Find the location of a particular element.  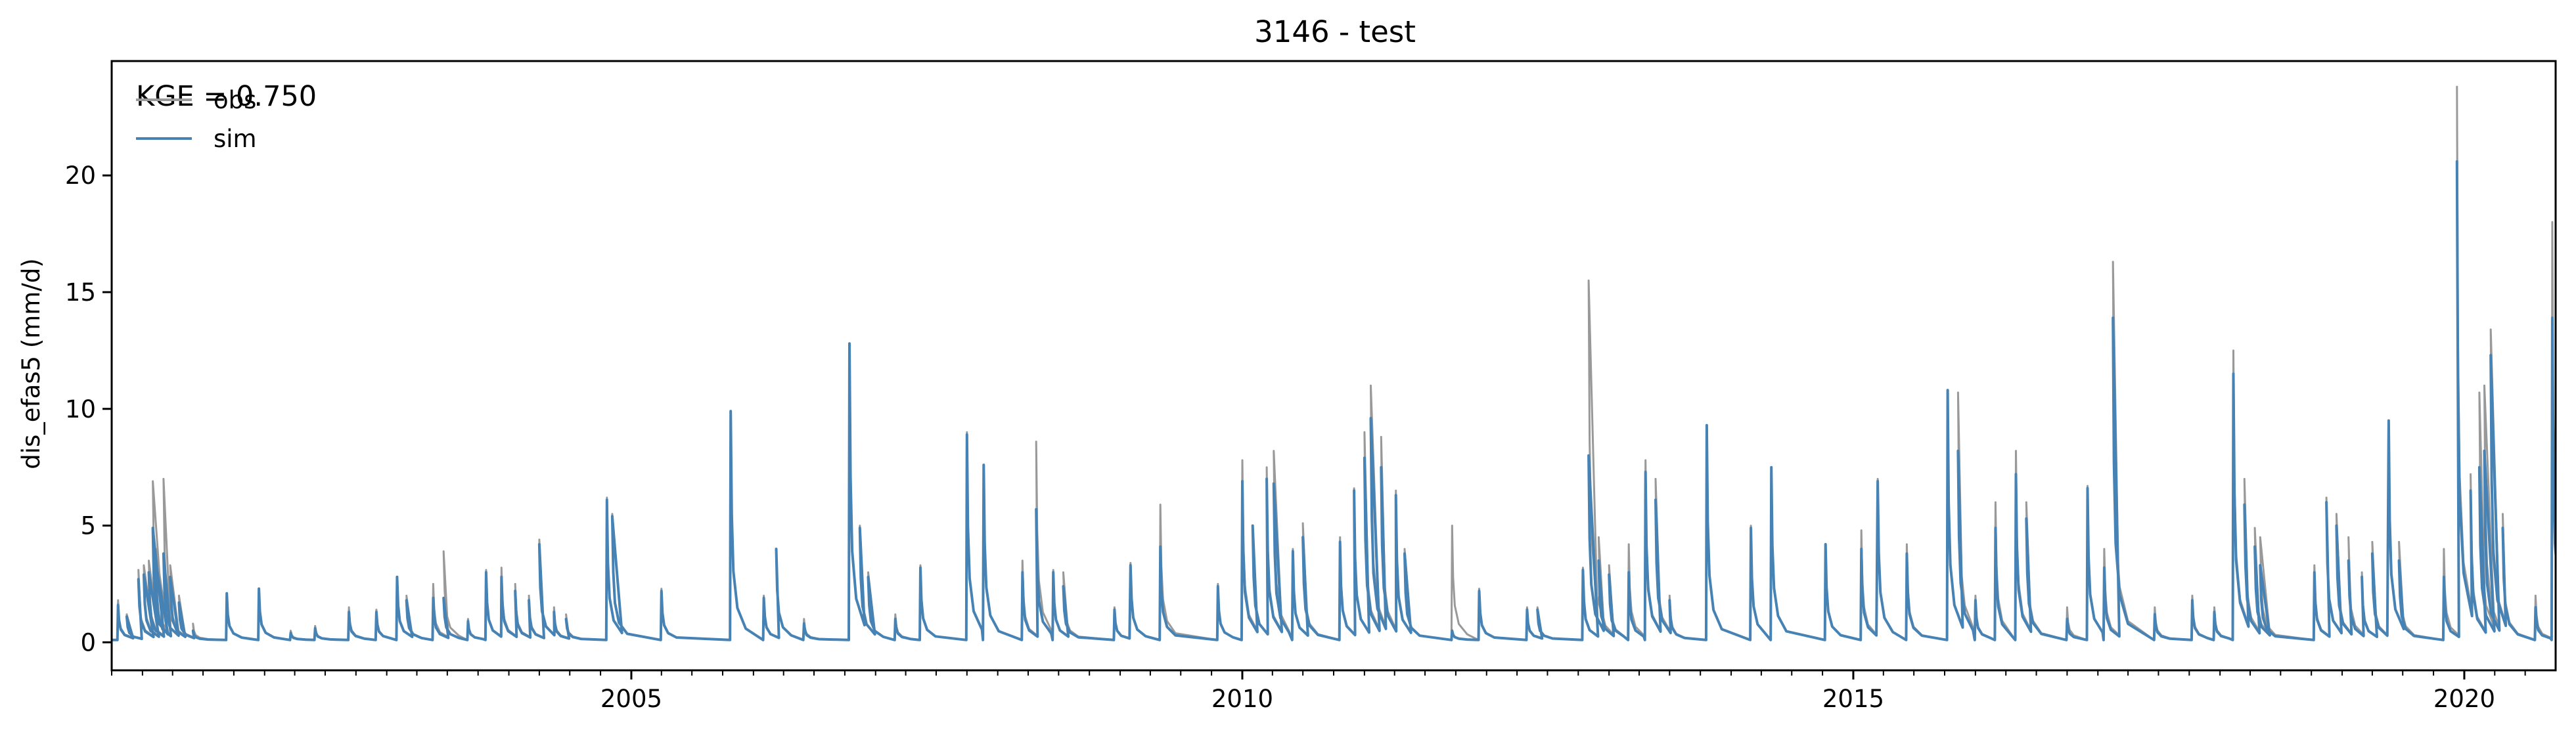

y-tick-label: 20 is located at coordinates (80, 176).